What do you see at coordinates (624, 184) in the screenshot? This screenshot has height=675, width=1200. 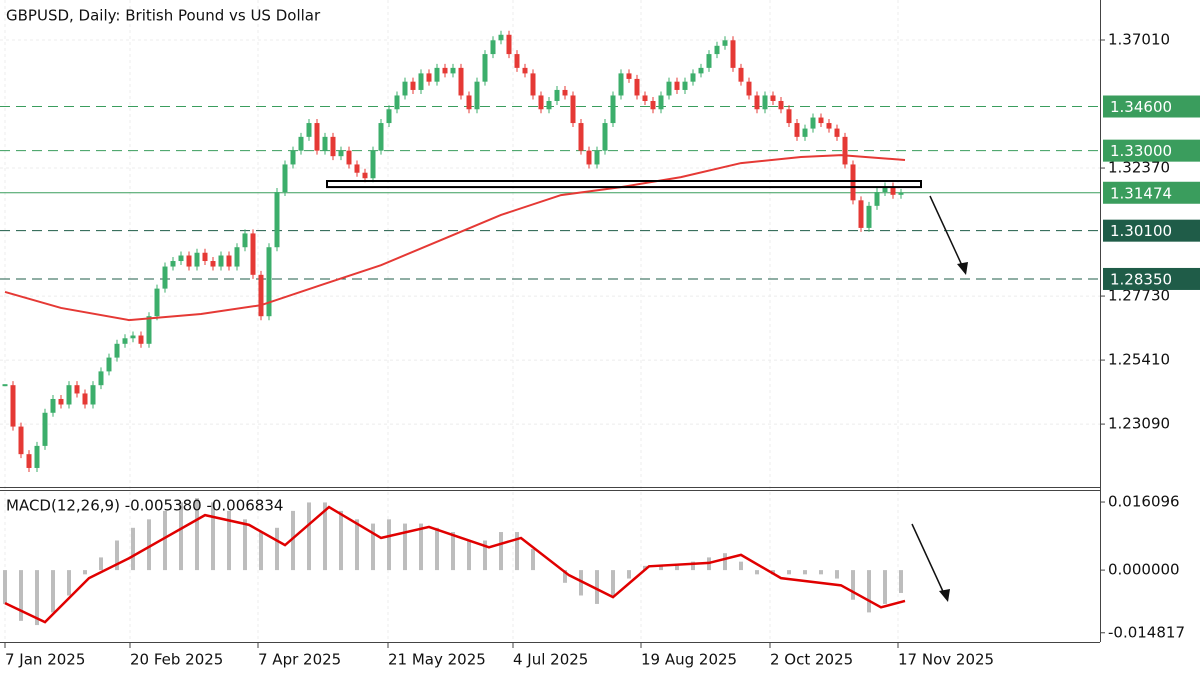 I see `support-zone` at bounding box center [624, 184].